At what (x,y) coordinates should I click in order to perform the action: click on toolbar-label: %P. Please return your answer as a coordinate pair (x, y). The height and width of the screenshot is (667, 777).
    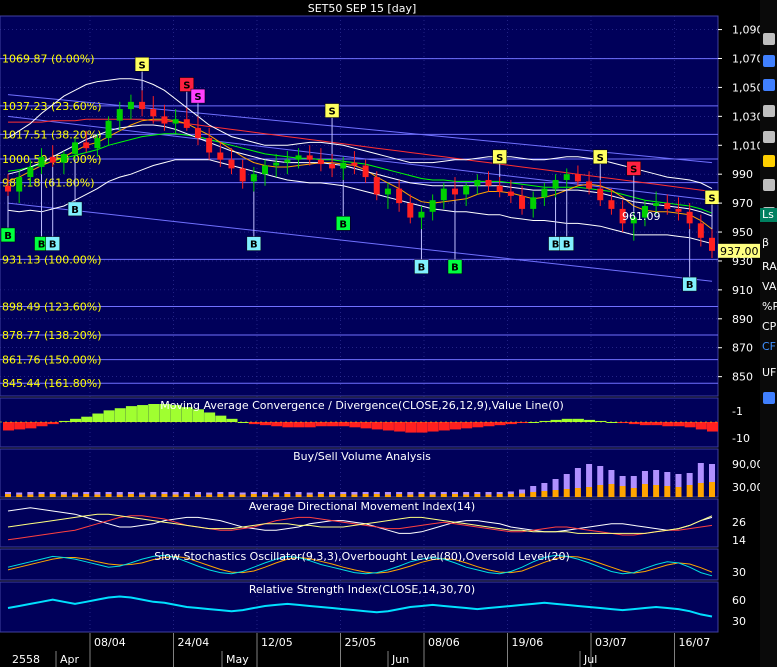
    Looking at the image, I should click on (769, 306).